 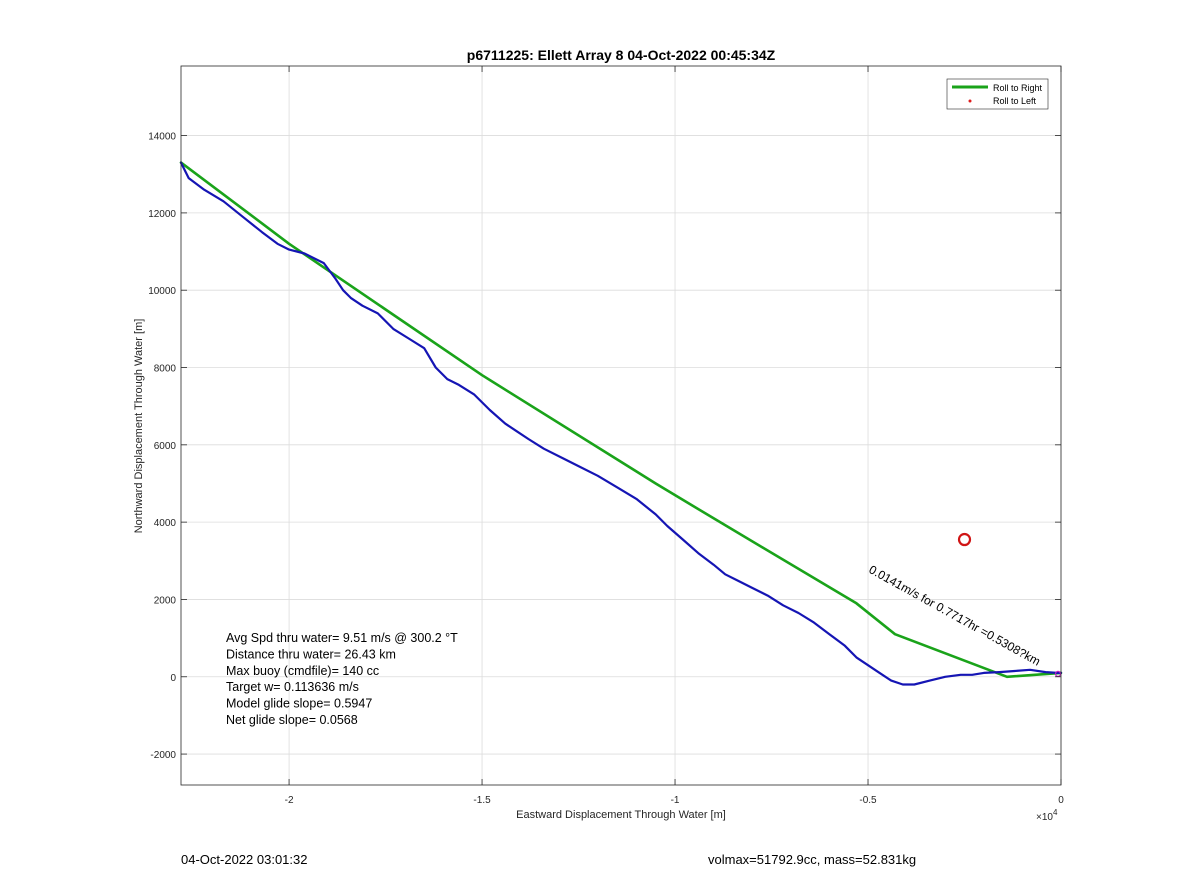 I want to click on y-tick-label: 10000, so click(x=162, y=291).